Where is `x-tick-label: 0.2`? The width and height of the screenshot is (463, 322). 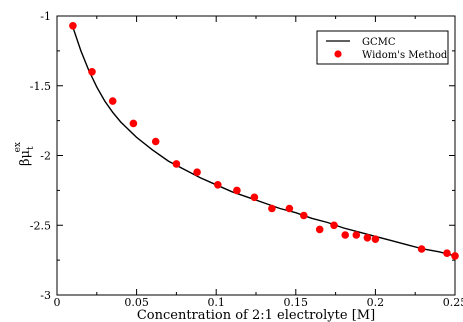
x-tick-label: 0.2 is located at coordinates (376, 302).